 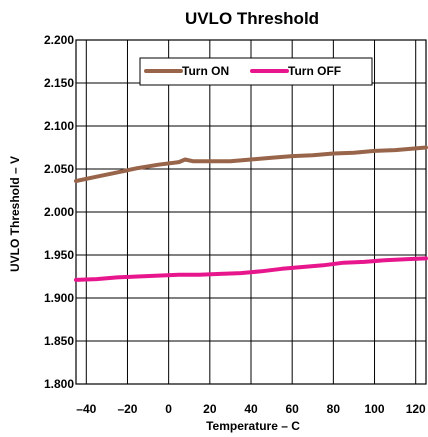 I want to click on y-tick-label: 1.900, so click(x=59, y=298).